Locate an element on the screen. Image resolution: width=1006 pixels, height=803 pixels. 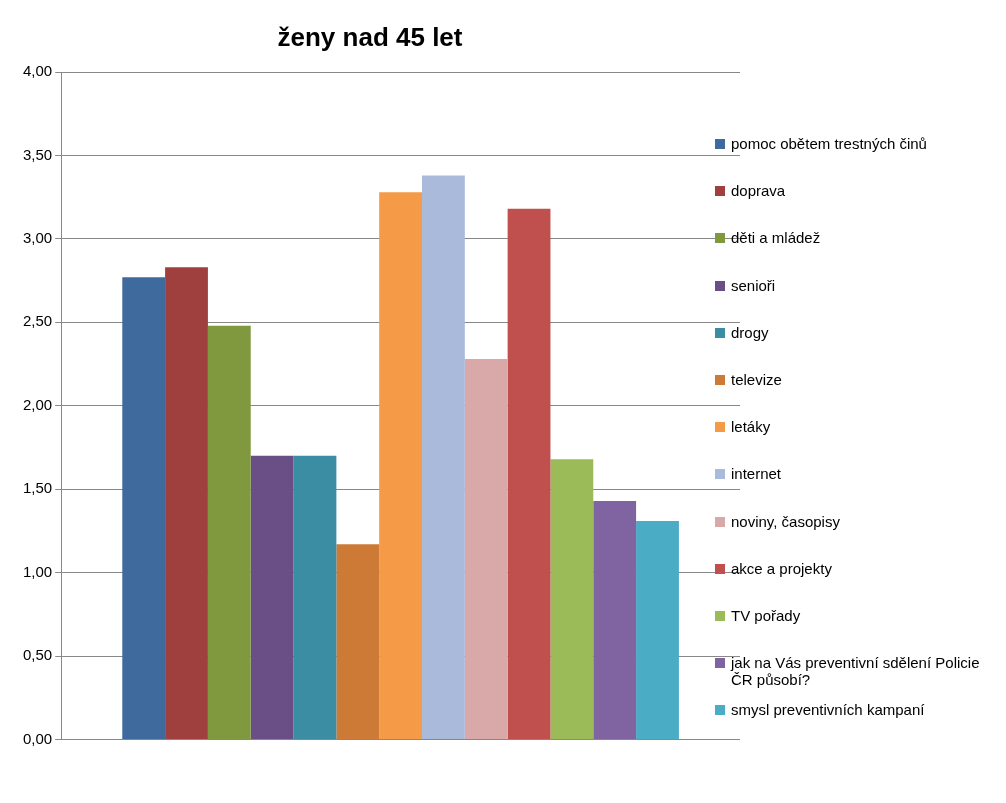
legend-label: smysl preventivních kampaní is located at coordinates (828, 710).